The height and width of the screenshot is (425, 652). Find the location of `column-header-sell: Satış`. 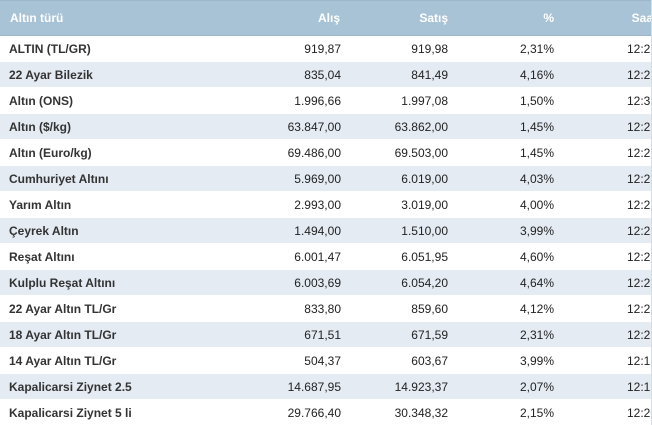

column-header-sell: Satış is located at coordinates (397, 18).